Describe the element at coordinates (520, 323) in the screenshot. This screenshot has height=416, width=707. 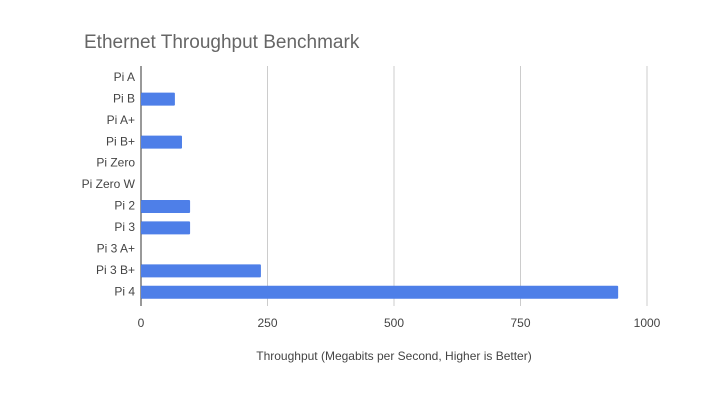
I see `x-tick-label: 750` at that location.